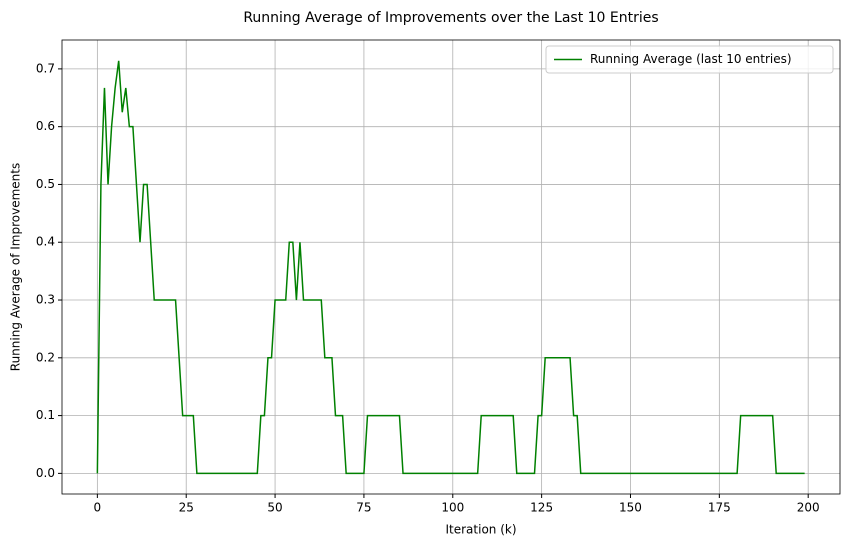 The width and height of the screenshot is (846, 547). Describe the element at coordinates (45, 184) in the screenshot. I see `y-tick-label: 0.5` at that location.